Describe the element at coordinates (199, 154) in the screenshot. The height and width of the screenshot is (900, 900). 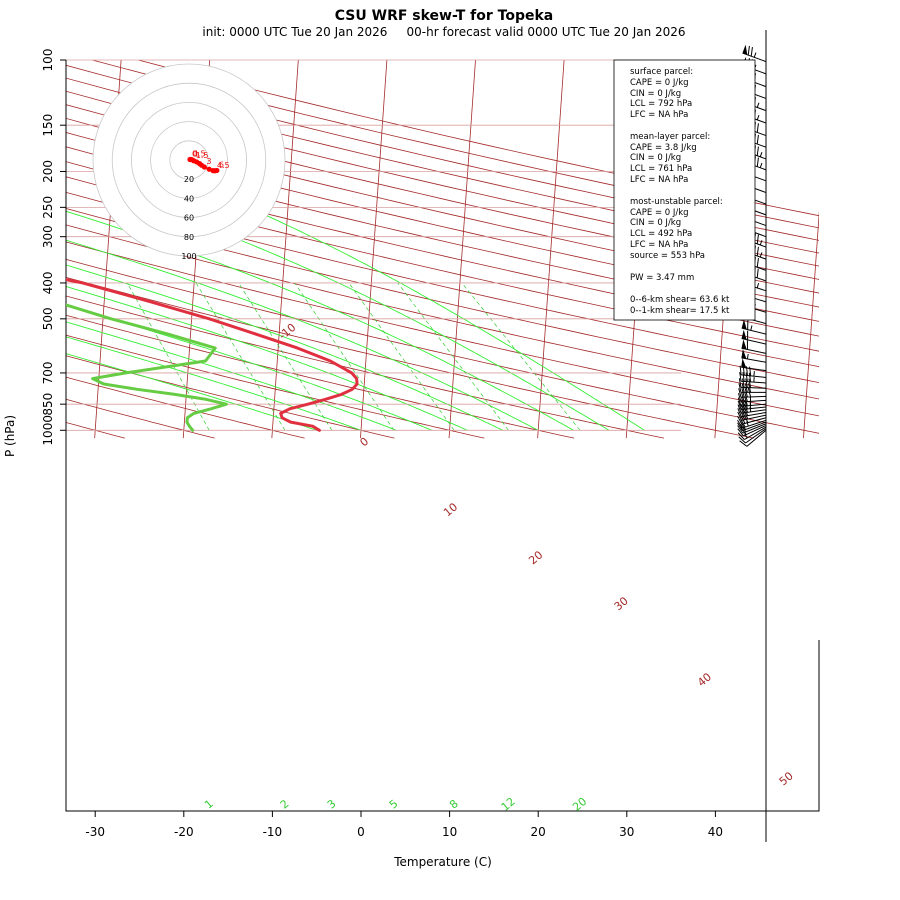
I see `hodograph-point-label: 0.5` at that location.